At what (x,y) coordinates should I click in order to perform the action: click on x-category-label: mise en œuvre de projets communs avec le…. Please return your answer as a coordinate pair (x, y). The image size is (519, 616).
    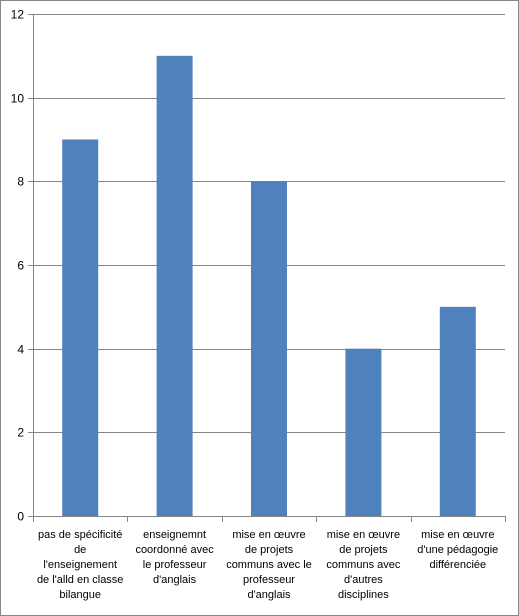
    Looking at the image, I should click on (269, 565).